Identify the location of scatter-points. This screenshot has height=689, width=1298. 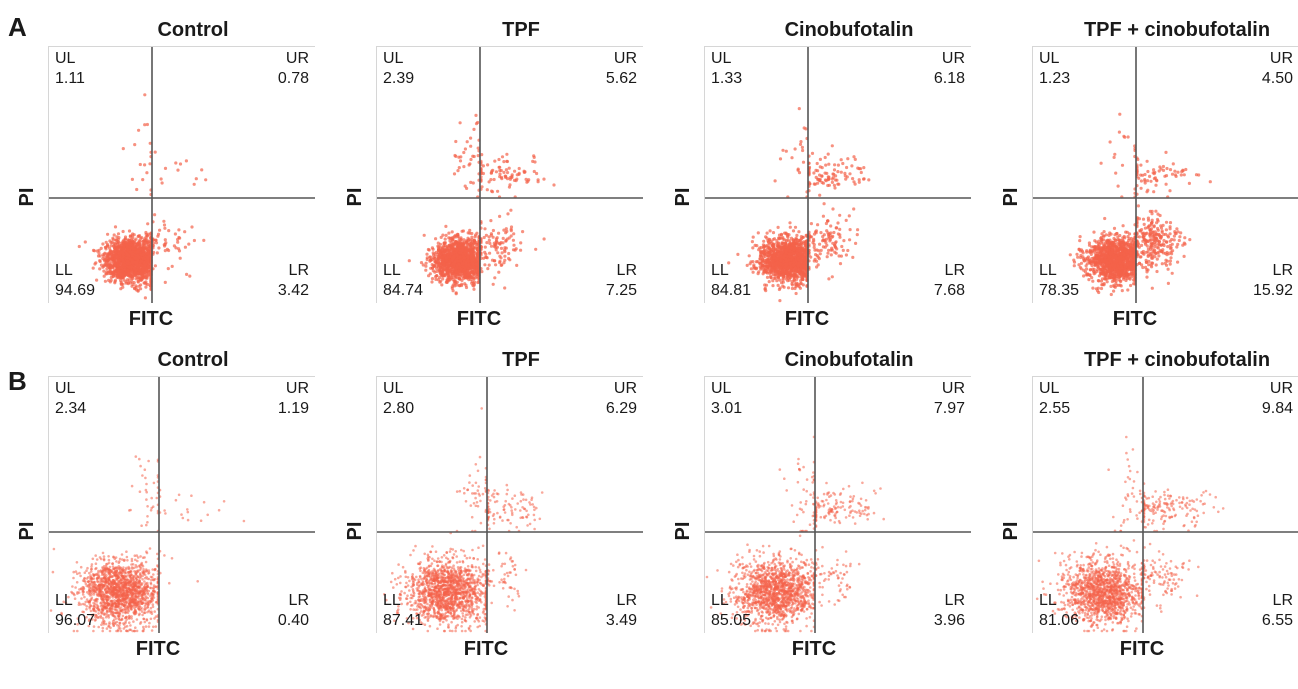
(481, 204).